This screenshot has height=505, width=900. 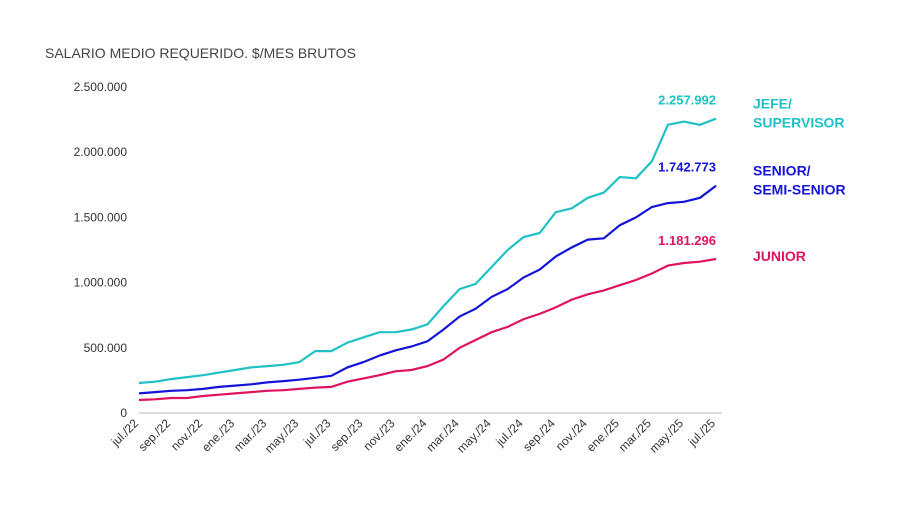 I want to click on x-tick-label: may./24, so click(x=474, y=436).